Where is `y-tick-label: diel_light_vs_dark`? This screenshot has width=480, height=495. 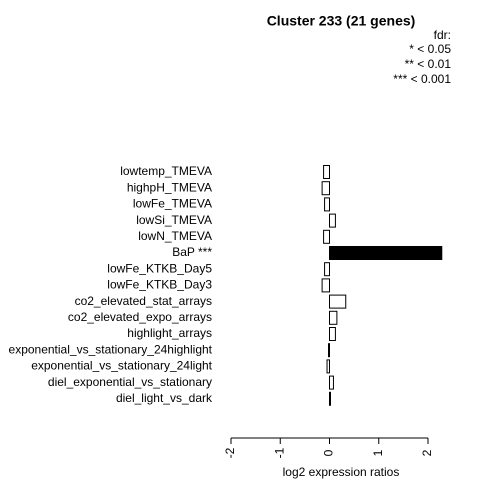
y-tick-label: diel_light_vs_dark is located at coordinates (164, 398).